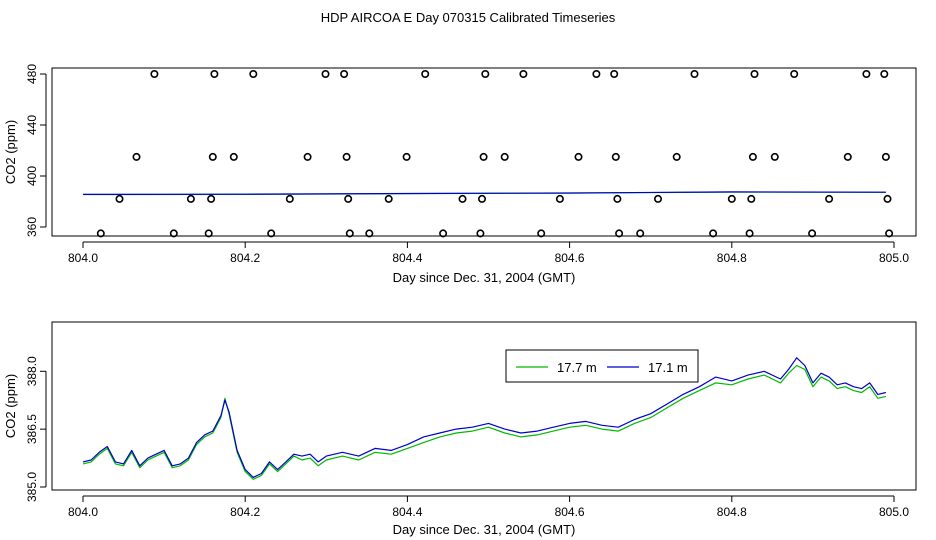 Image resolution: width=936 pixels, height=540 pixels. I want to click on bottom-x-axis-label: Day since Dec. 31, 2004 (GMT), so click(484, 529).